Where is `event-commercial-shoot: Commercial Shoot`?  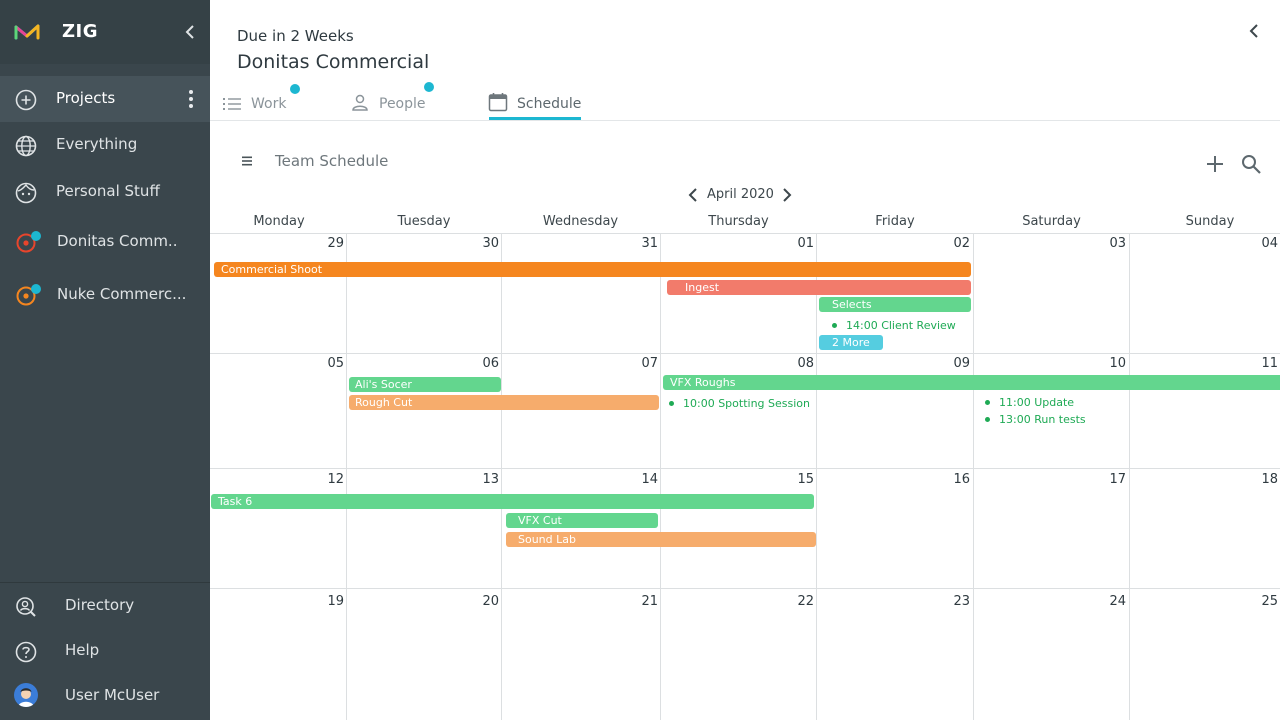
event-commercial-shoot: Commercial Shoot is located at coordinates (592, 269).